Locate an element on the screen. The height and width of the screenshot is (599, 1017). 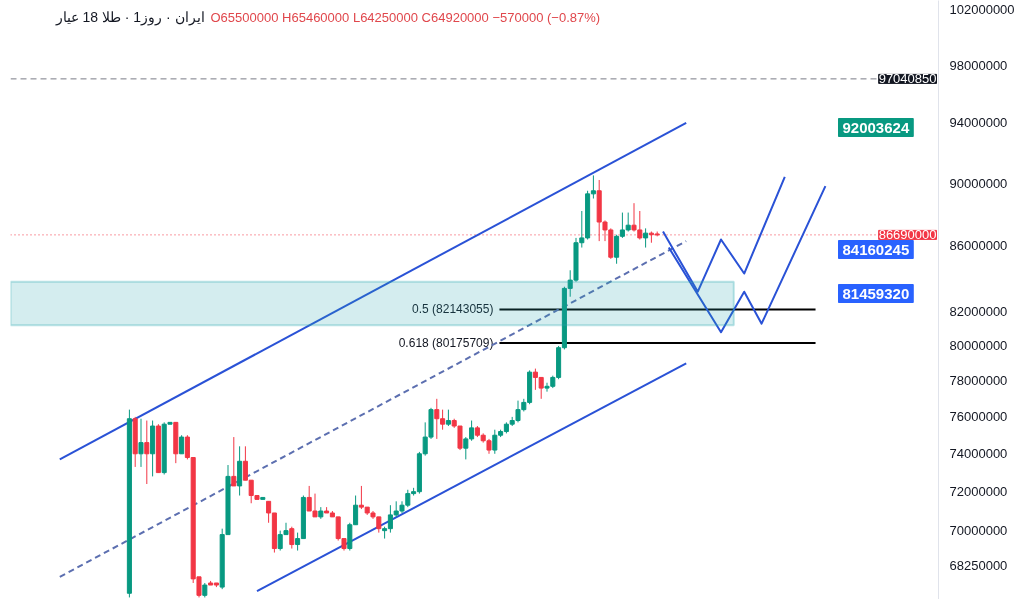
y-tick-label: 90000000 is located at coordinates (978, 183).